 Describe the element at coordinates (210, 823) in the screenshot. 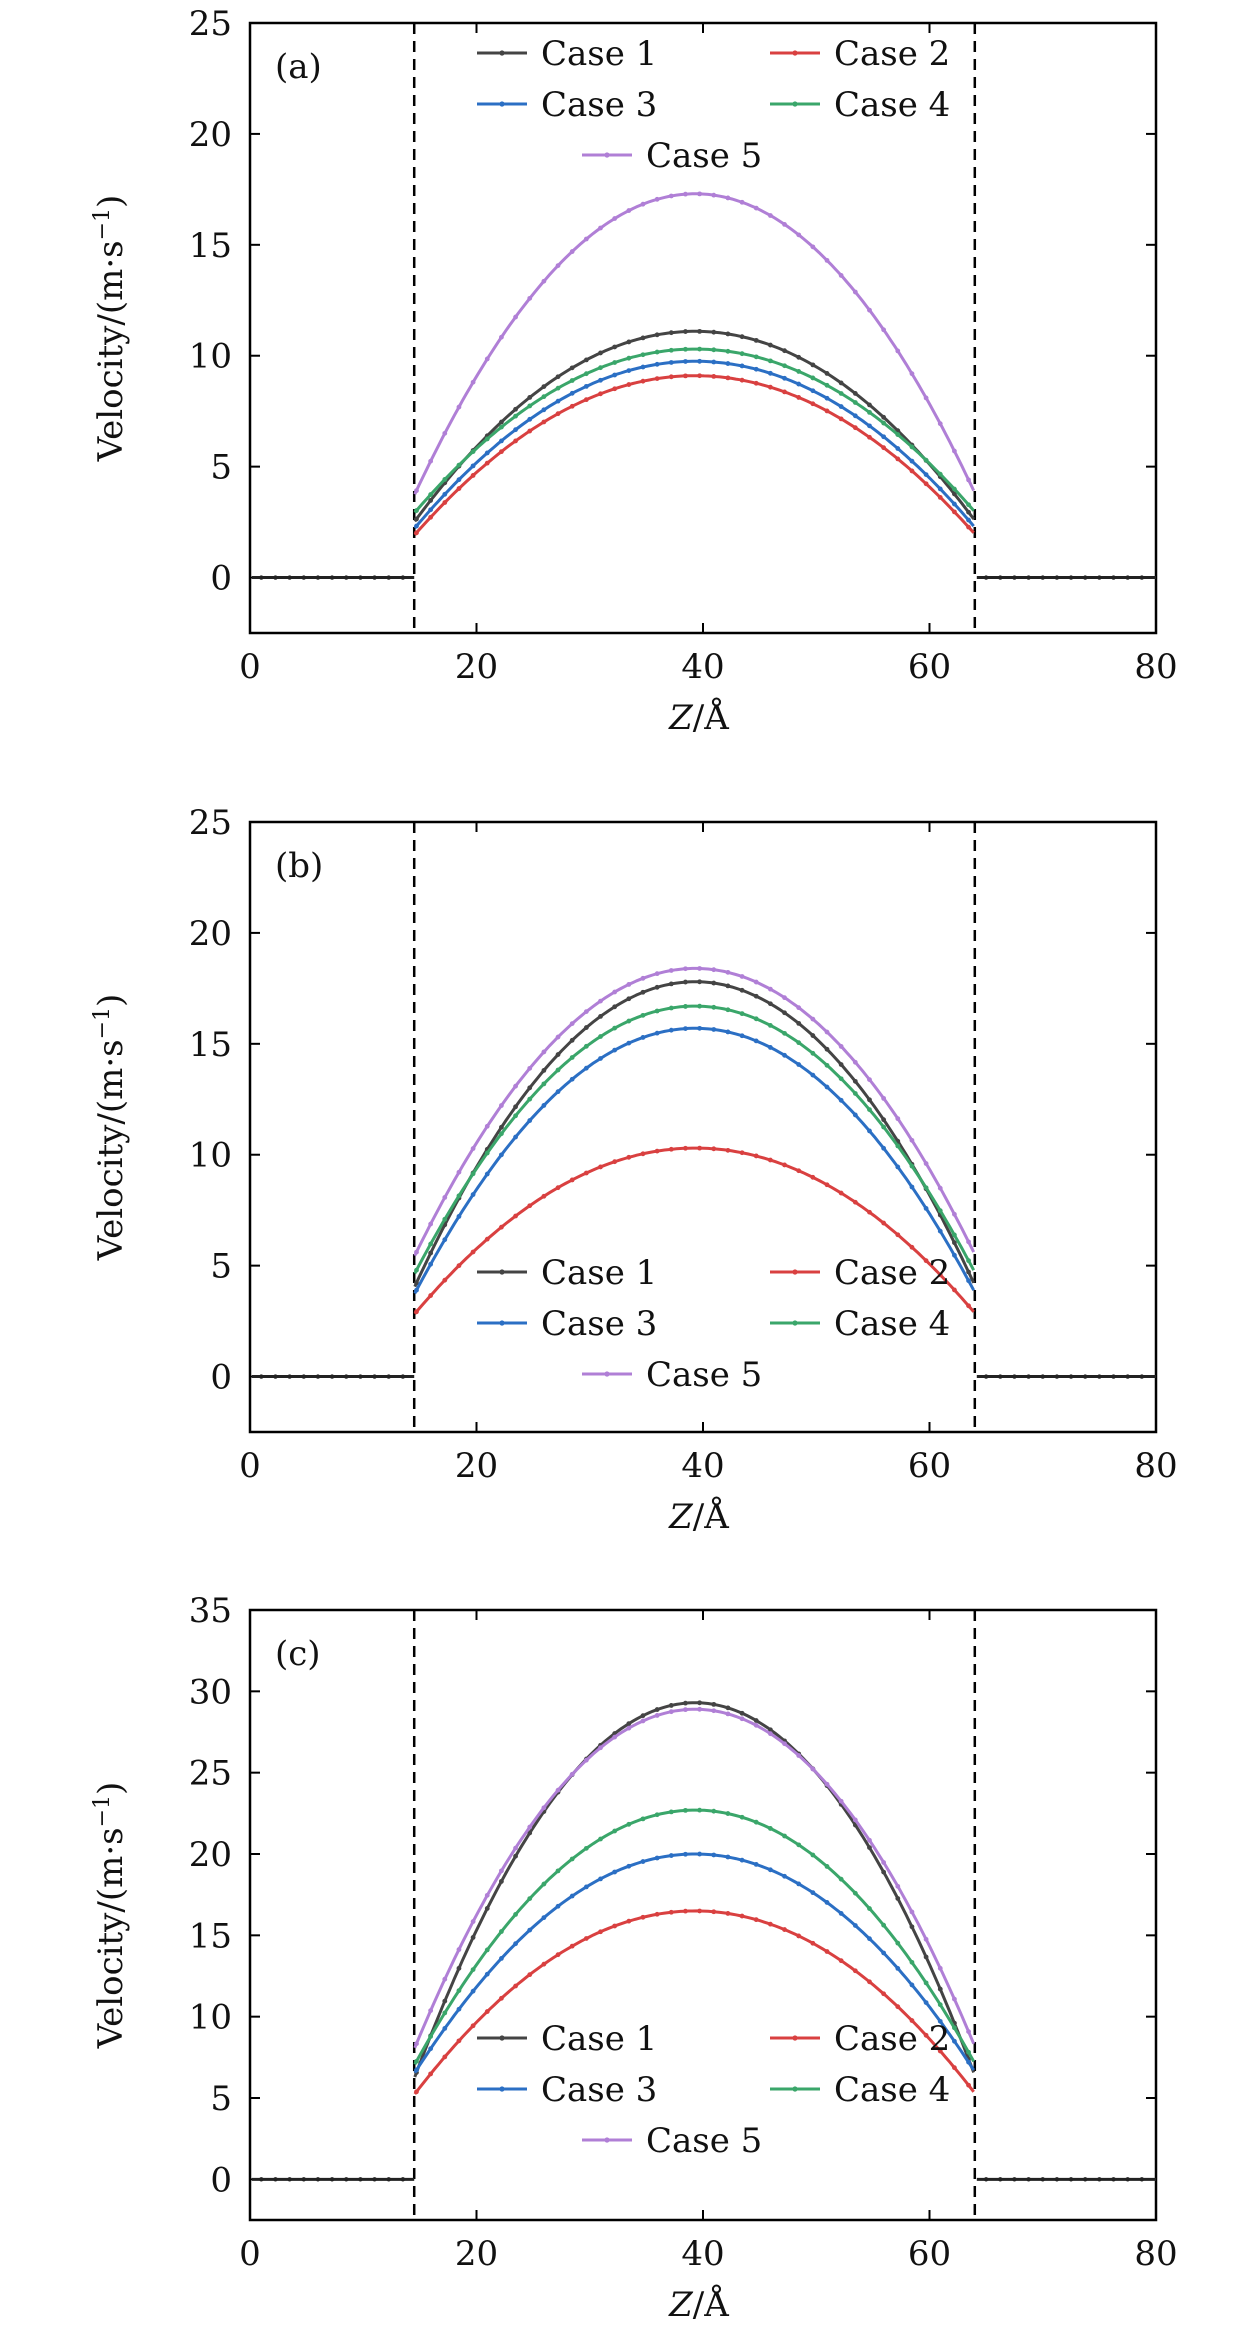

I see `y-tick-label: 25` at that location.